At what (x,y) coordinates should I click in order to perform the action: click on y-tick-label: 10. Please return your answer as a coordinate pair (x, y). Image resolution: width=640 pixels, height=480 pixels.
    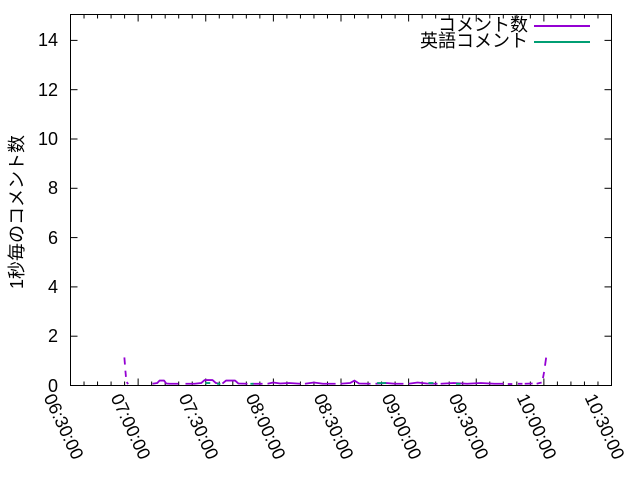
    Looking at the image, I should click on (47, 138).